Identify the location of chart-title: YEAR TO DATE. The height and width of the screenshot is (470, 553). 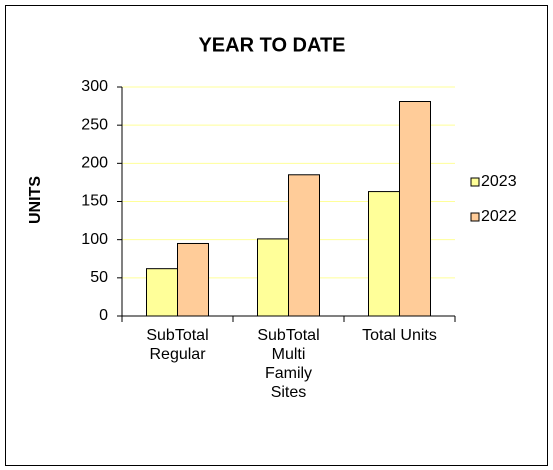
(271, 45).